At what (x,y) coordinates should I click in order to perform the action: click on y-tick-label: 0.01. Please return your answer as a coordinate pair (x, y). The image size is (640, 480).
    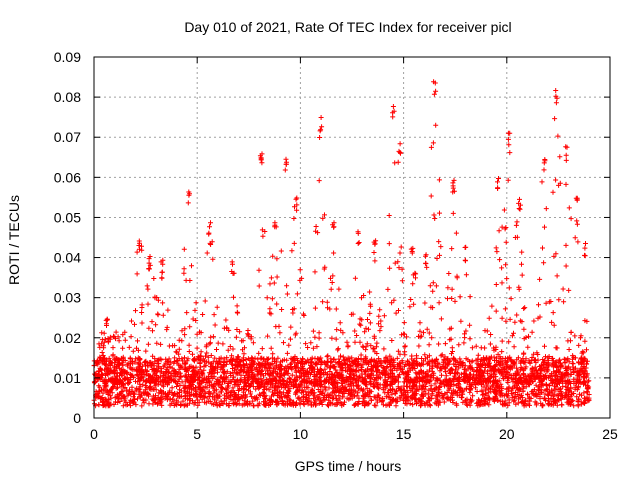
    Looking at the image, I should click on (67, 378).